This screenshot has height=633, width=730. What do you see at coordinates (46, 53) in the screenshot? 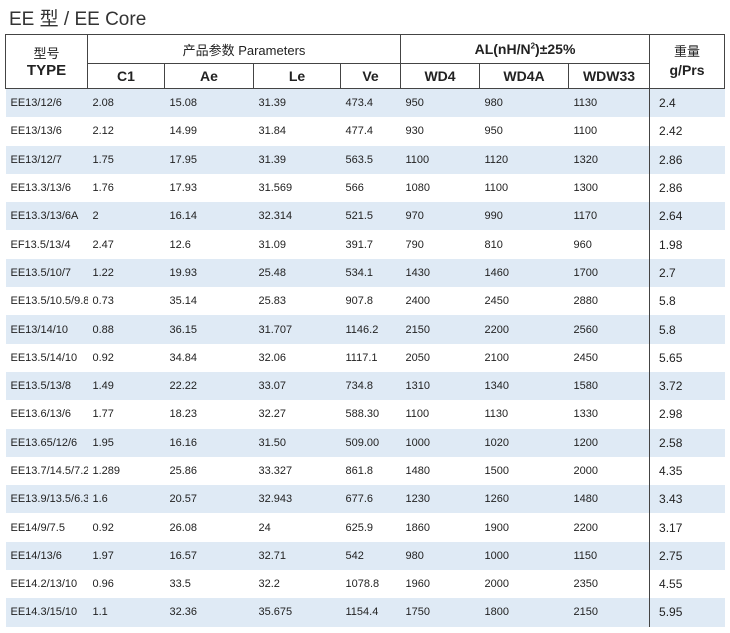
I see `type-header-cn: 型号` at bounding box center [46, 53].